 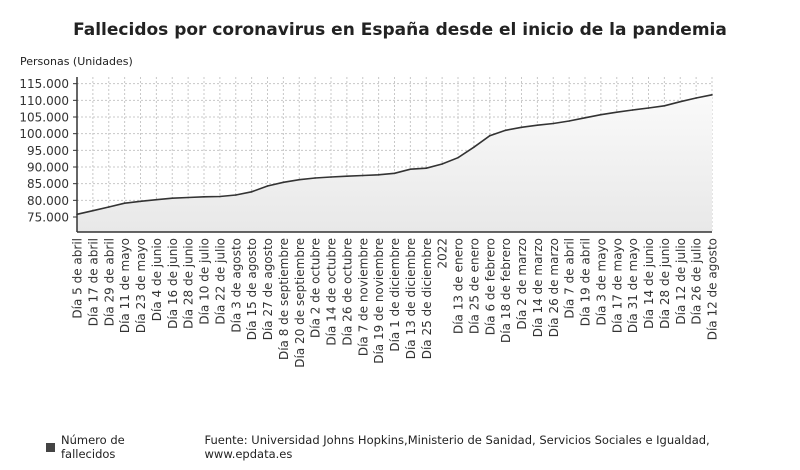 I want to click on x-tick-label: Día 25 de enero, so click(x=474, y=286).